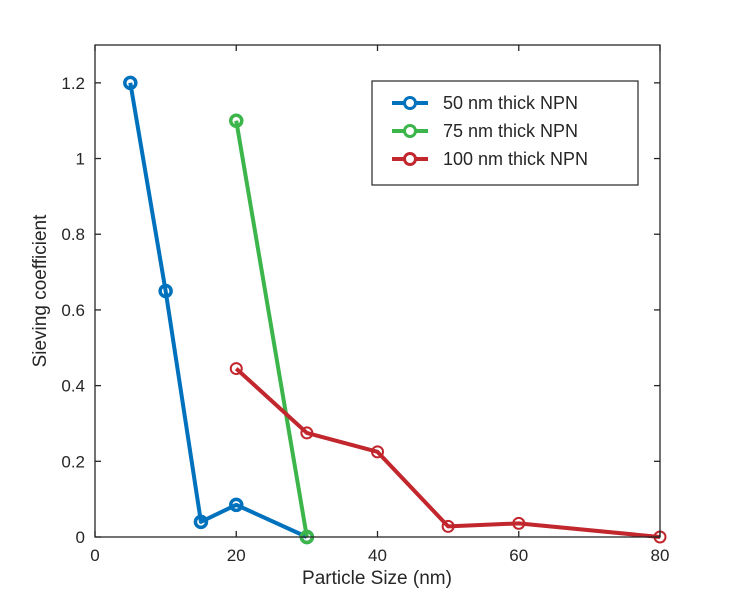  What do you see at coordinates (80, 159) in the screenshot?
I see `y-tick-label: 1` at bounding box center [80, 159].